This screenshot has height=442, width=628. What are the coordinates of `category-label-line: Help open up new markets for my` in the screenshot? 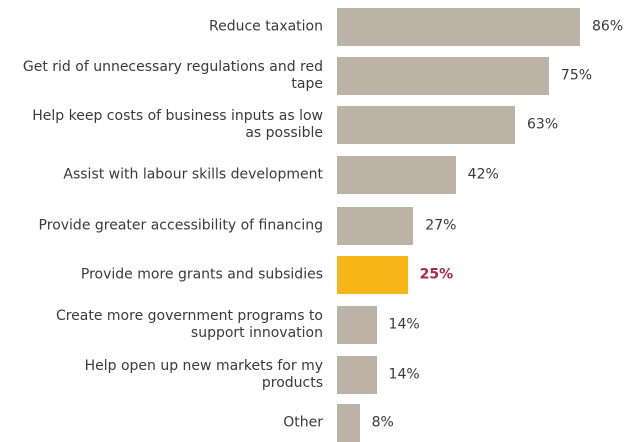 It's located at (203, 366).